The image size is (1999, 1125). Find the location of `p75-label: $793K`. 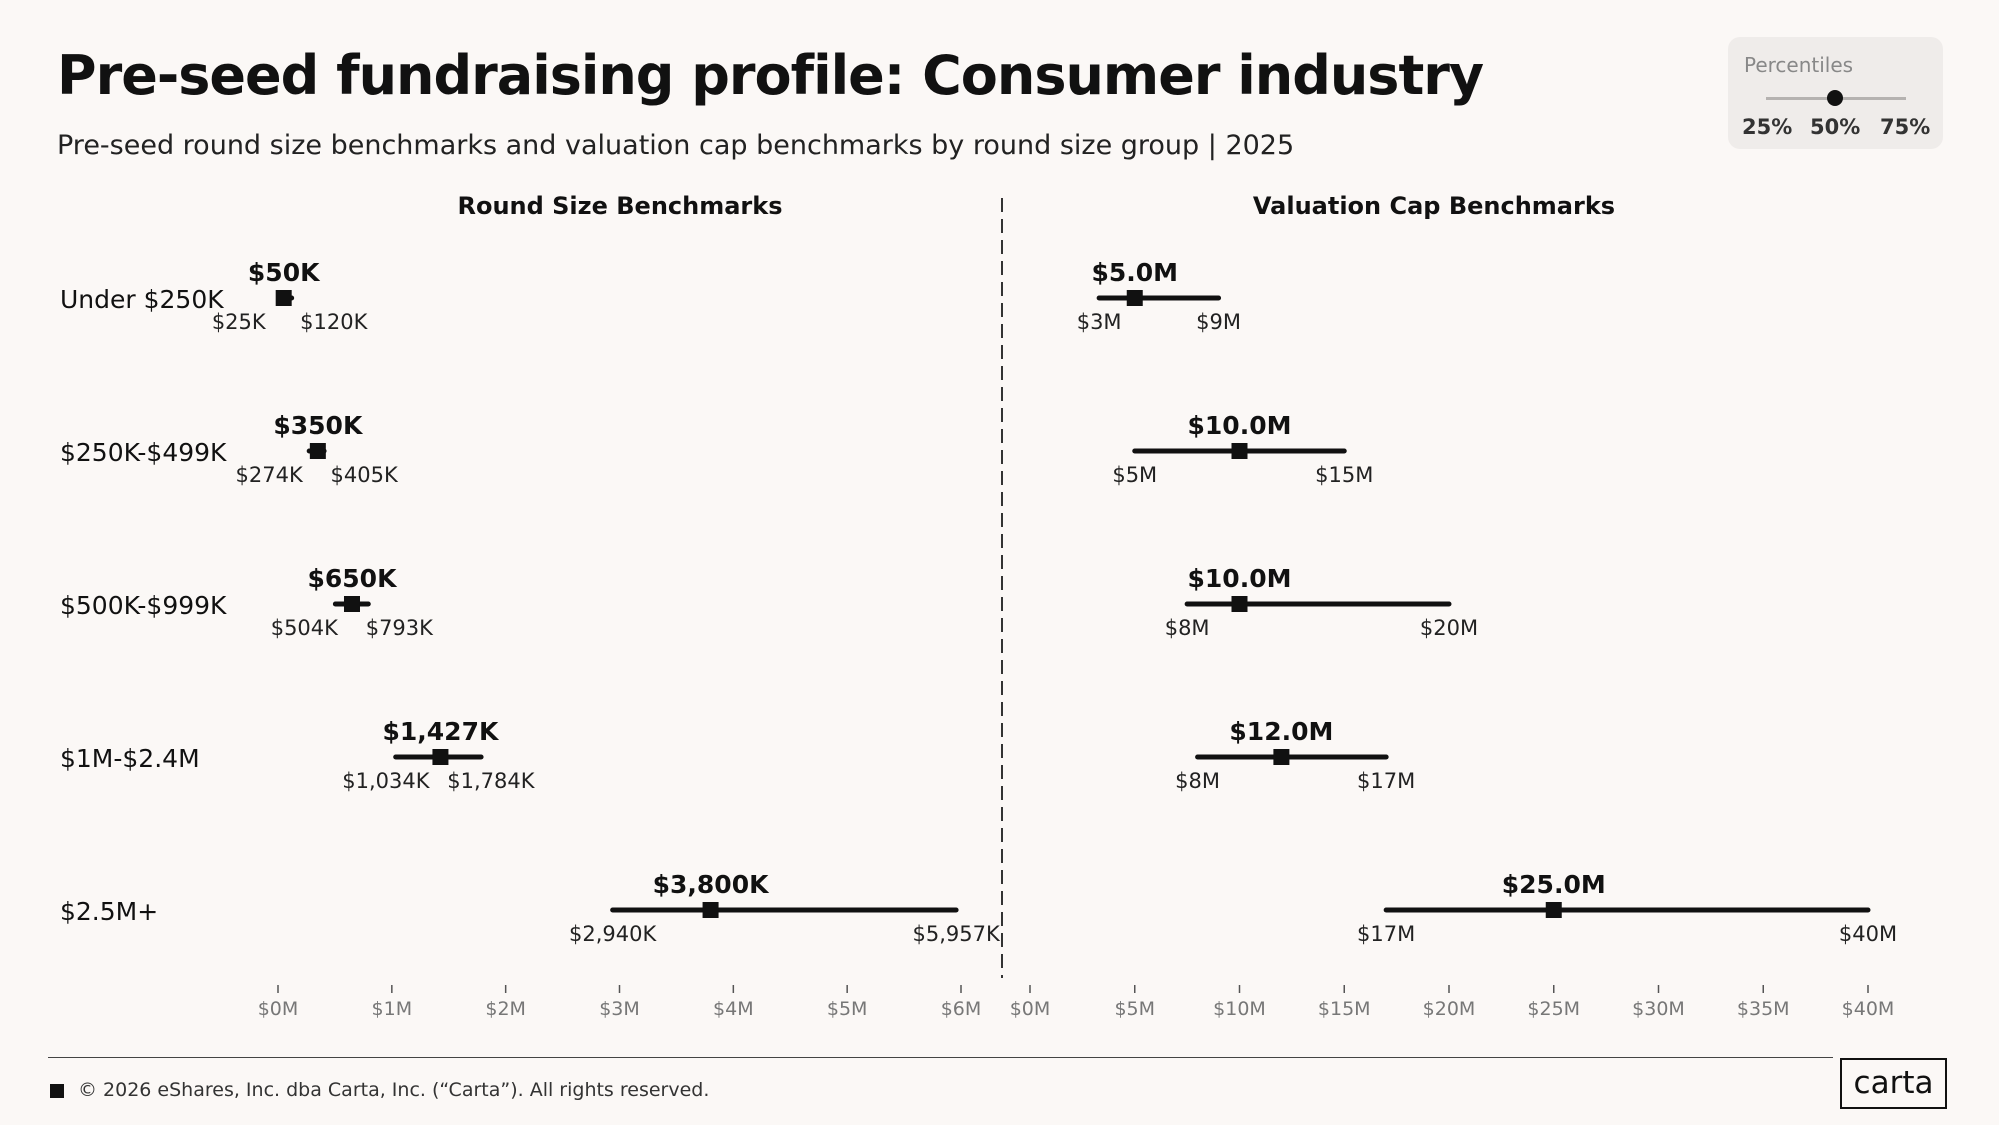

p75-label: $793K is located at coordinates (400, 628).